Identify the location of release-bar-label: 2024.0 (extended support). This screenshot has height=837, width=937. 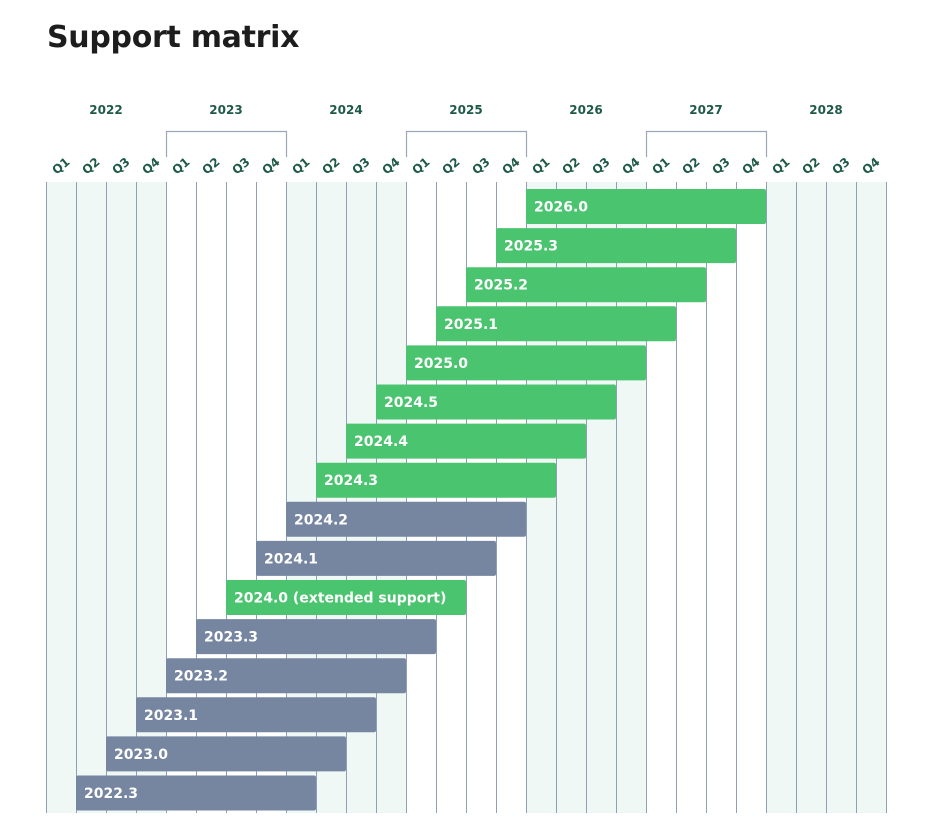
(340, 599).